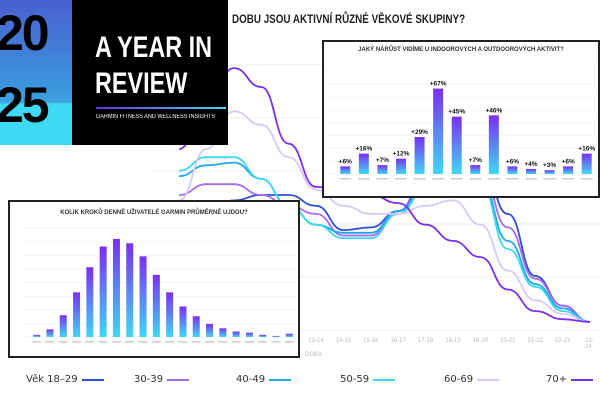 The height and width of the screenshot is (400, 600). What do you see at coordinates (161, 108) in the screenshot?
I see `divider` at bounding box center [161, 108].